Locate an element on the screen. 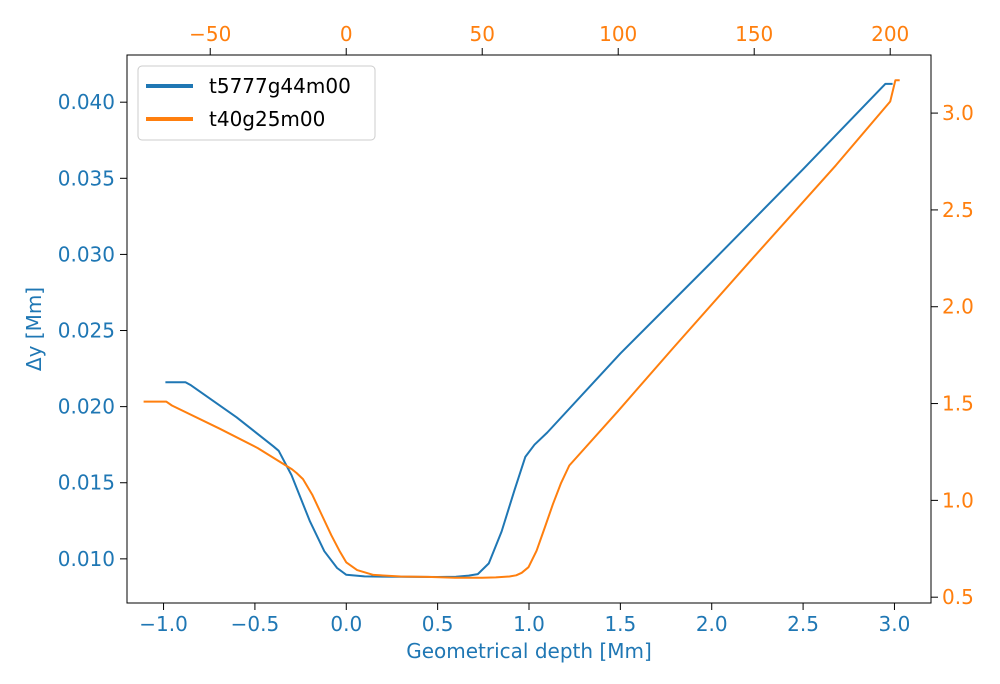 The height and width of the screenshot is (684, 1000). bottom-tick-label: 2.0 is located at coordinates (712, 624).